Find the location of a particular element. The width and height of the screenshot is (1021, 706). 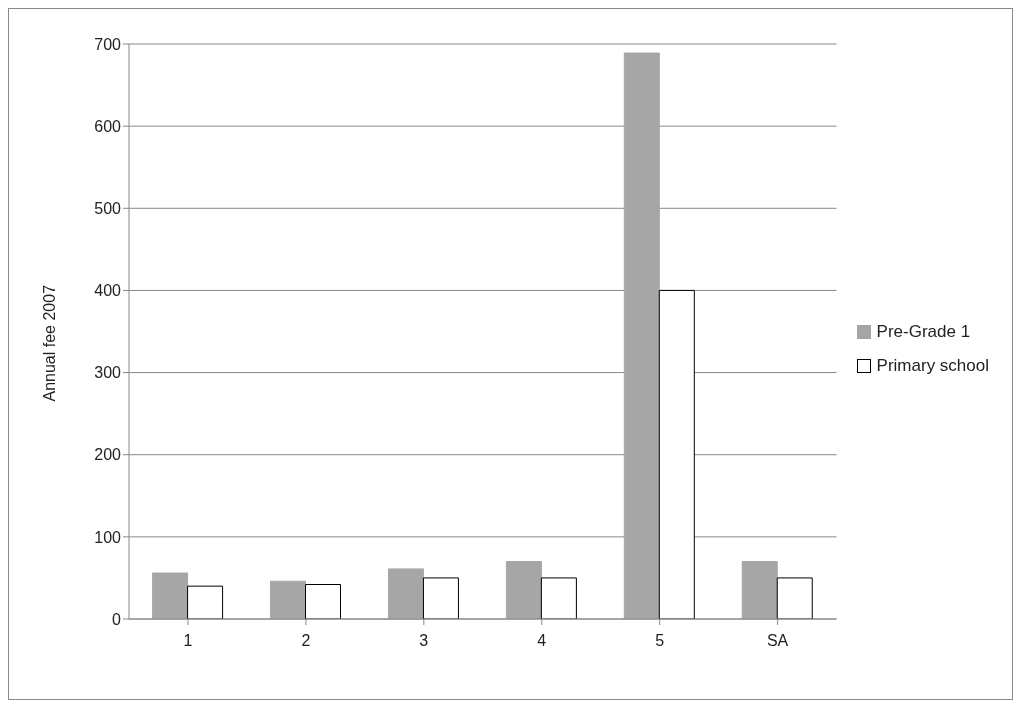

legend-label: Pre-Grade 1 is located at coordinates (923, 332).